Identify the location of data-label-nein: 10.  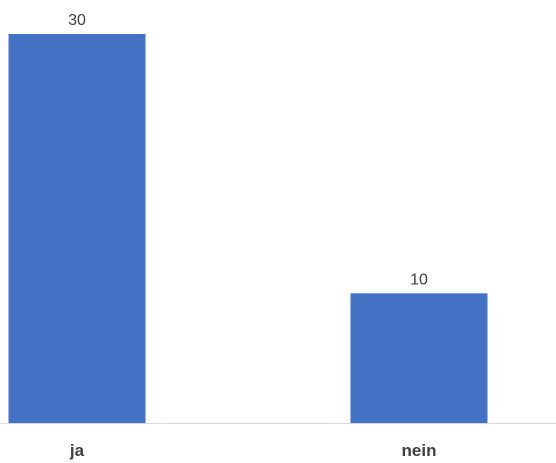
(419, 279).